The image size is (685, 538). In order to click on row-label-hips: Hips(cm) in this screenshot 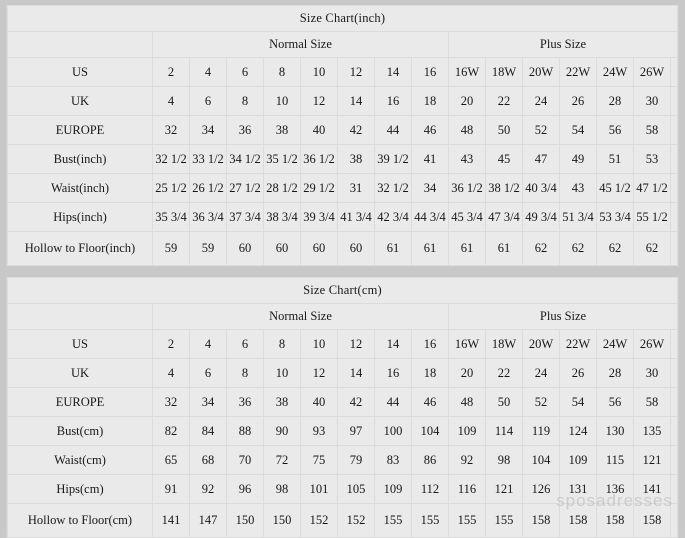, I will do `click(80, 489)`.